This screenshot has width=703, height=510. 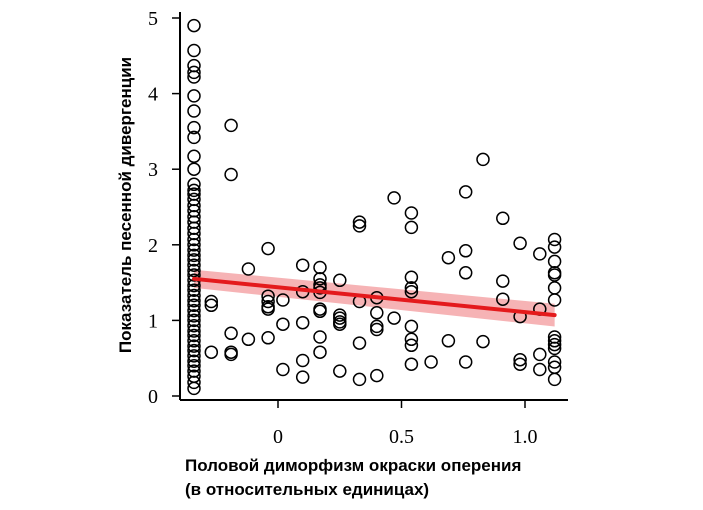 I want to click on trend-line-layer, so click(x=374, y=297).